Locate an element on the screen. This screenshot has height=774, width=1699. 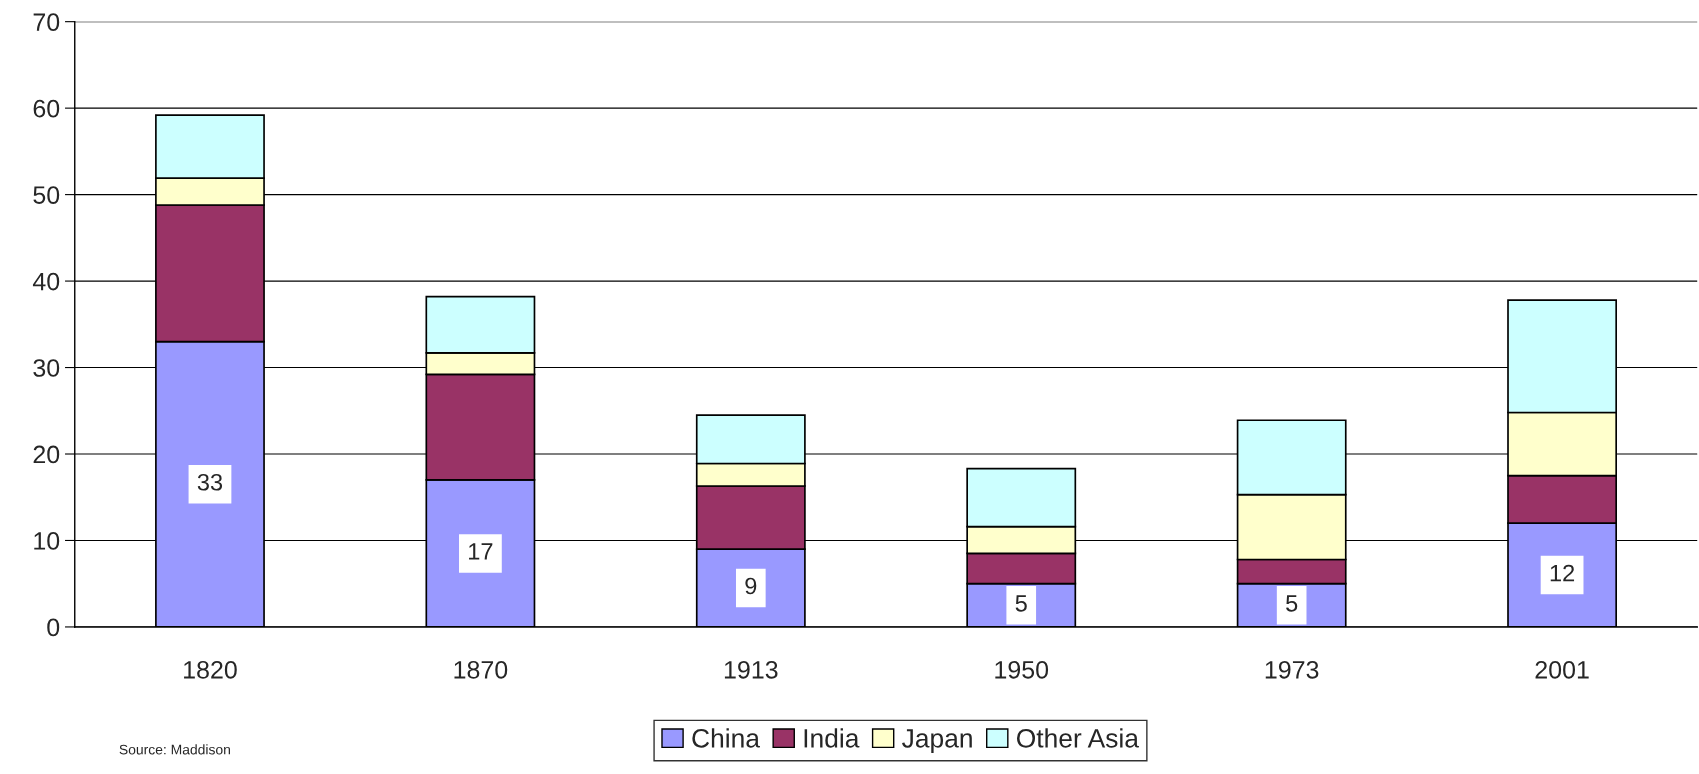
y-tick-label: 50 is located at coordinates (46, 195).